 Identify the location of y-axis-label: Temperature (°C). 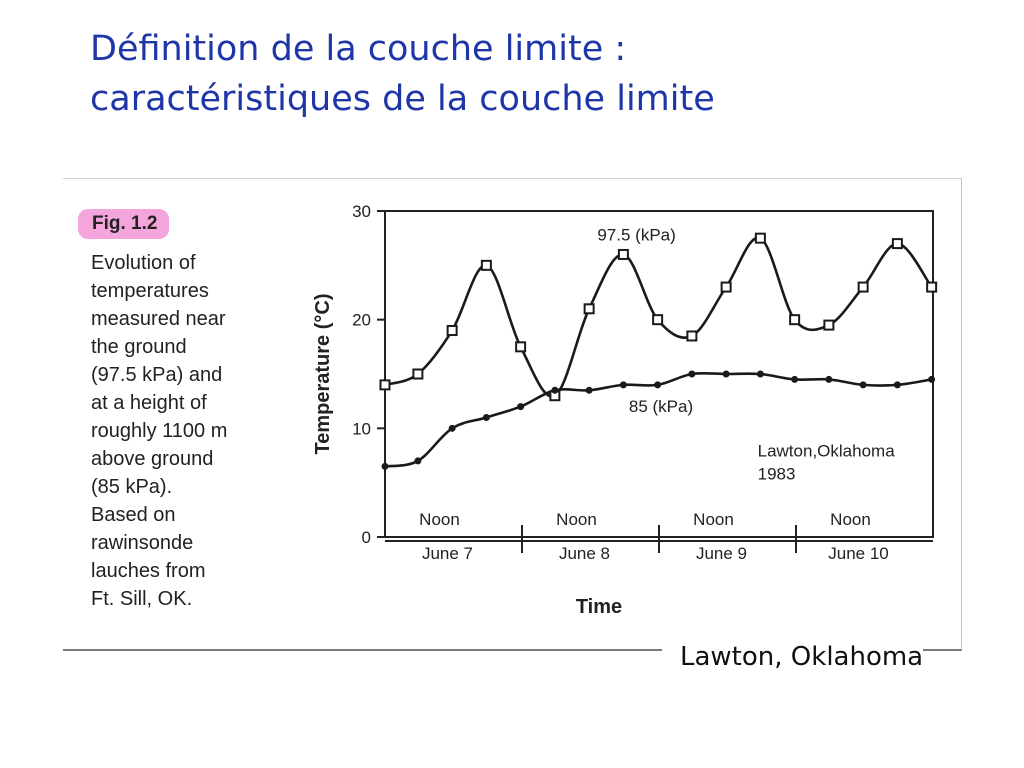
(323, 374).